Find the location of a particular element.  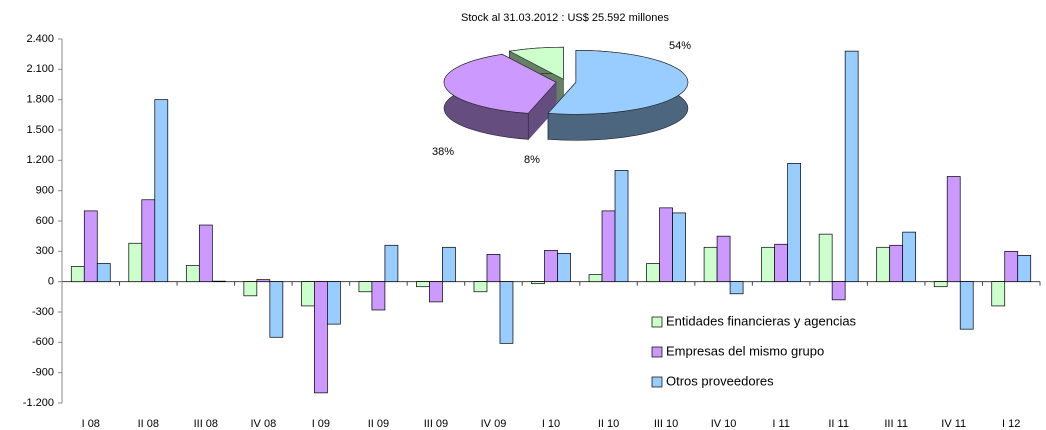

pie-label: 54% is located at coordinates (680, 46).